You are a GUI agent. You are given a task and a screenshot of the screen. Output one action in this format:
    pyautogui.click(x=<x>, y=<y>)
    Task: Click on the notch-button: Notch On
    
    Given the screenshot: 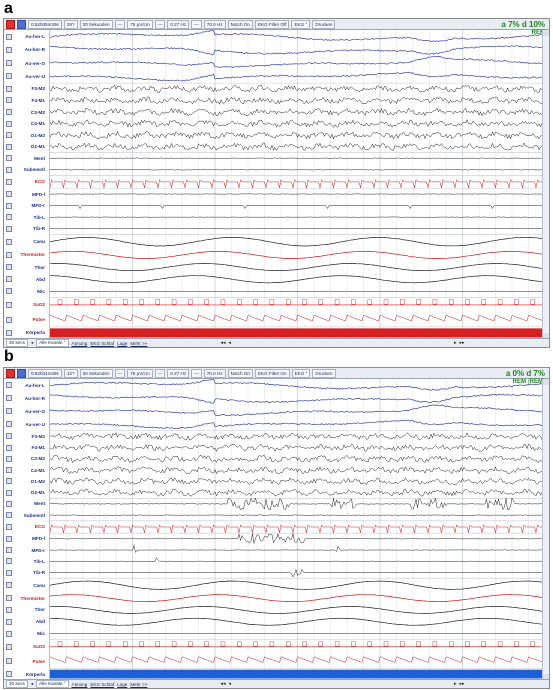 What is the action you would take?
    pyautogui.click(x=240, y=373)
    